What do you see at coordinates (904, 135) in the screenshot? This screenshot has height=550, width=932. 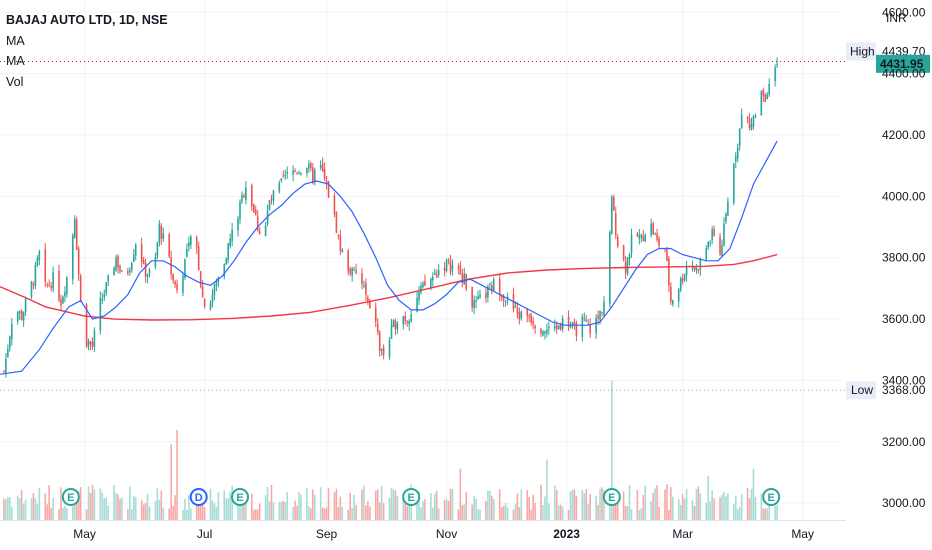 I see `y-tick-label: 4200.00` at bounding box center [904, 135].